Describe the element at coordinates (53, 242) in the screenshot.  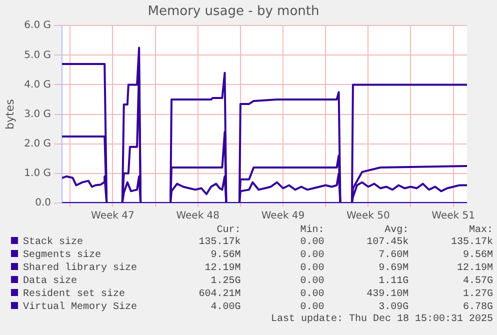
I see `legend-label: Stack size` at that location.